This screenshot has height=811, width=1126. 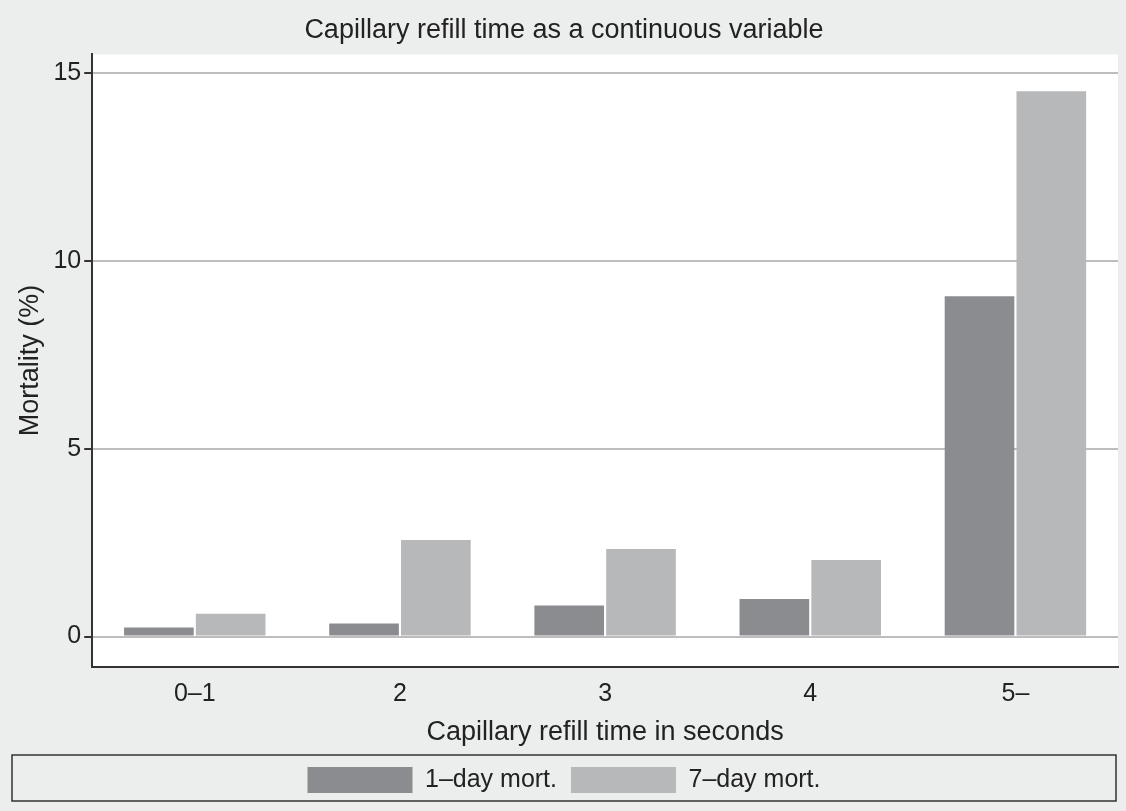 What do you see at coordinates (605, 731) in the screenshot?
I see `x-axis-title: Capillary refill time in seconds` at bounding box center [605, 731].